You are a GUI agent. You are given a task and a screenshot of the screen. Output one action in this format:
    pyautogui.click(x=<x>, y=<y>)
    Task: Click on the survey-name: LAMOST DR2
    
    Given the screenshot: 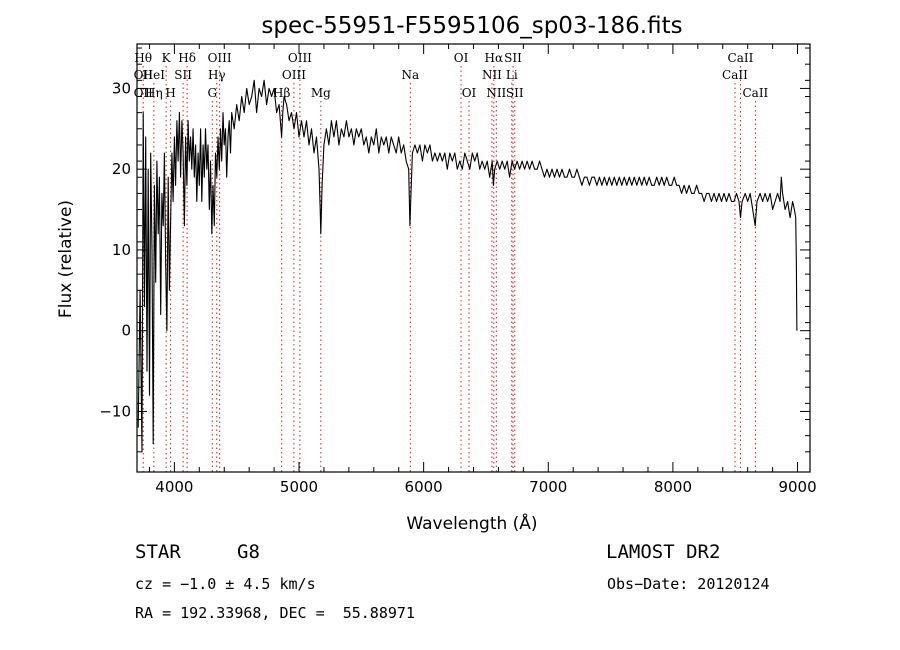 What is the action you would take?
    pyautogui.click(x=663, y=552)
    